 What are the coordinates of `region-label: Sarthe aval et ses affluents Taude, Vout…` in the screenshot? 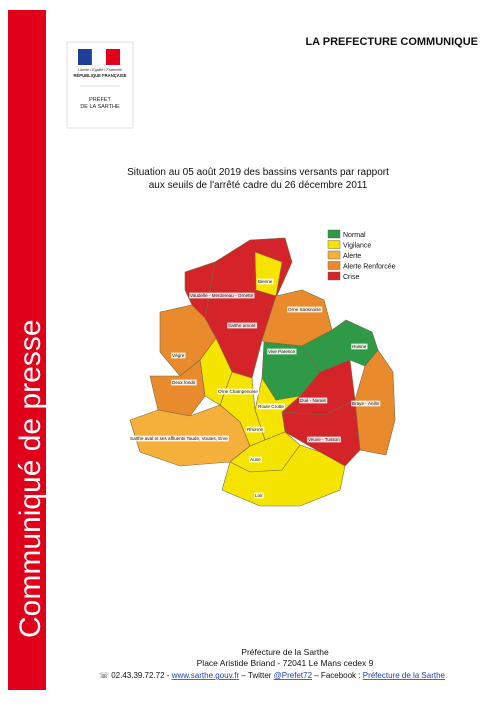 It's located at (179, 438).